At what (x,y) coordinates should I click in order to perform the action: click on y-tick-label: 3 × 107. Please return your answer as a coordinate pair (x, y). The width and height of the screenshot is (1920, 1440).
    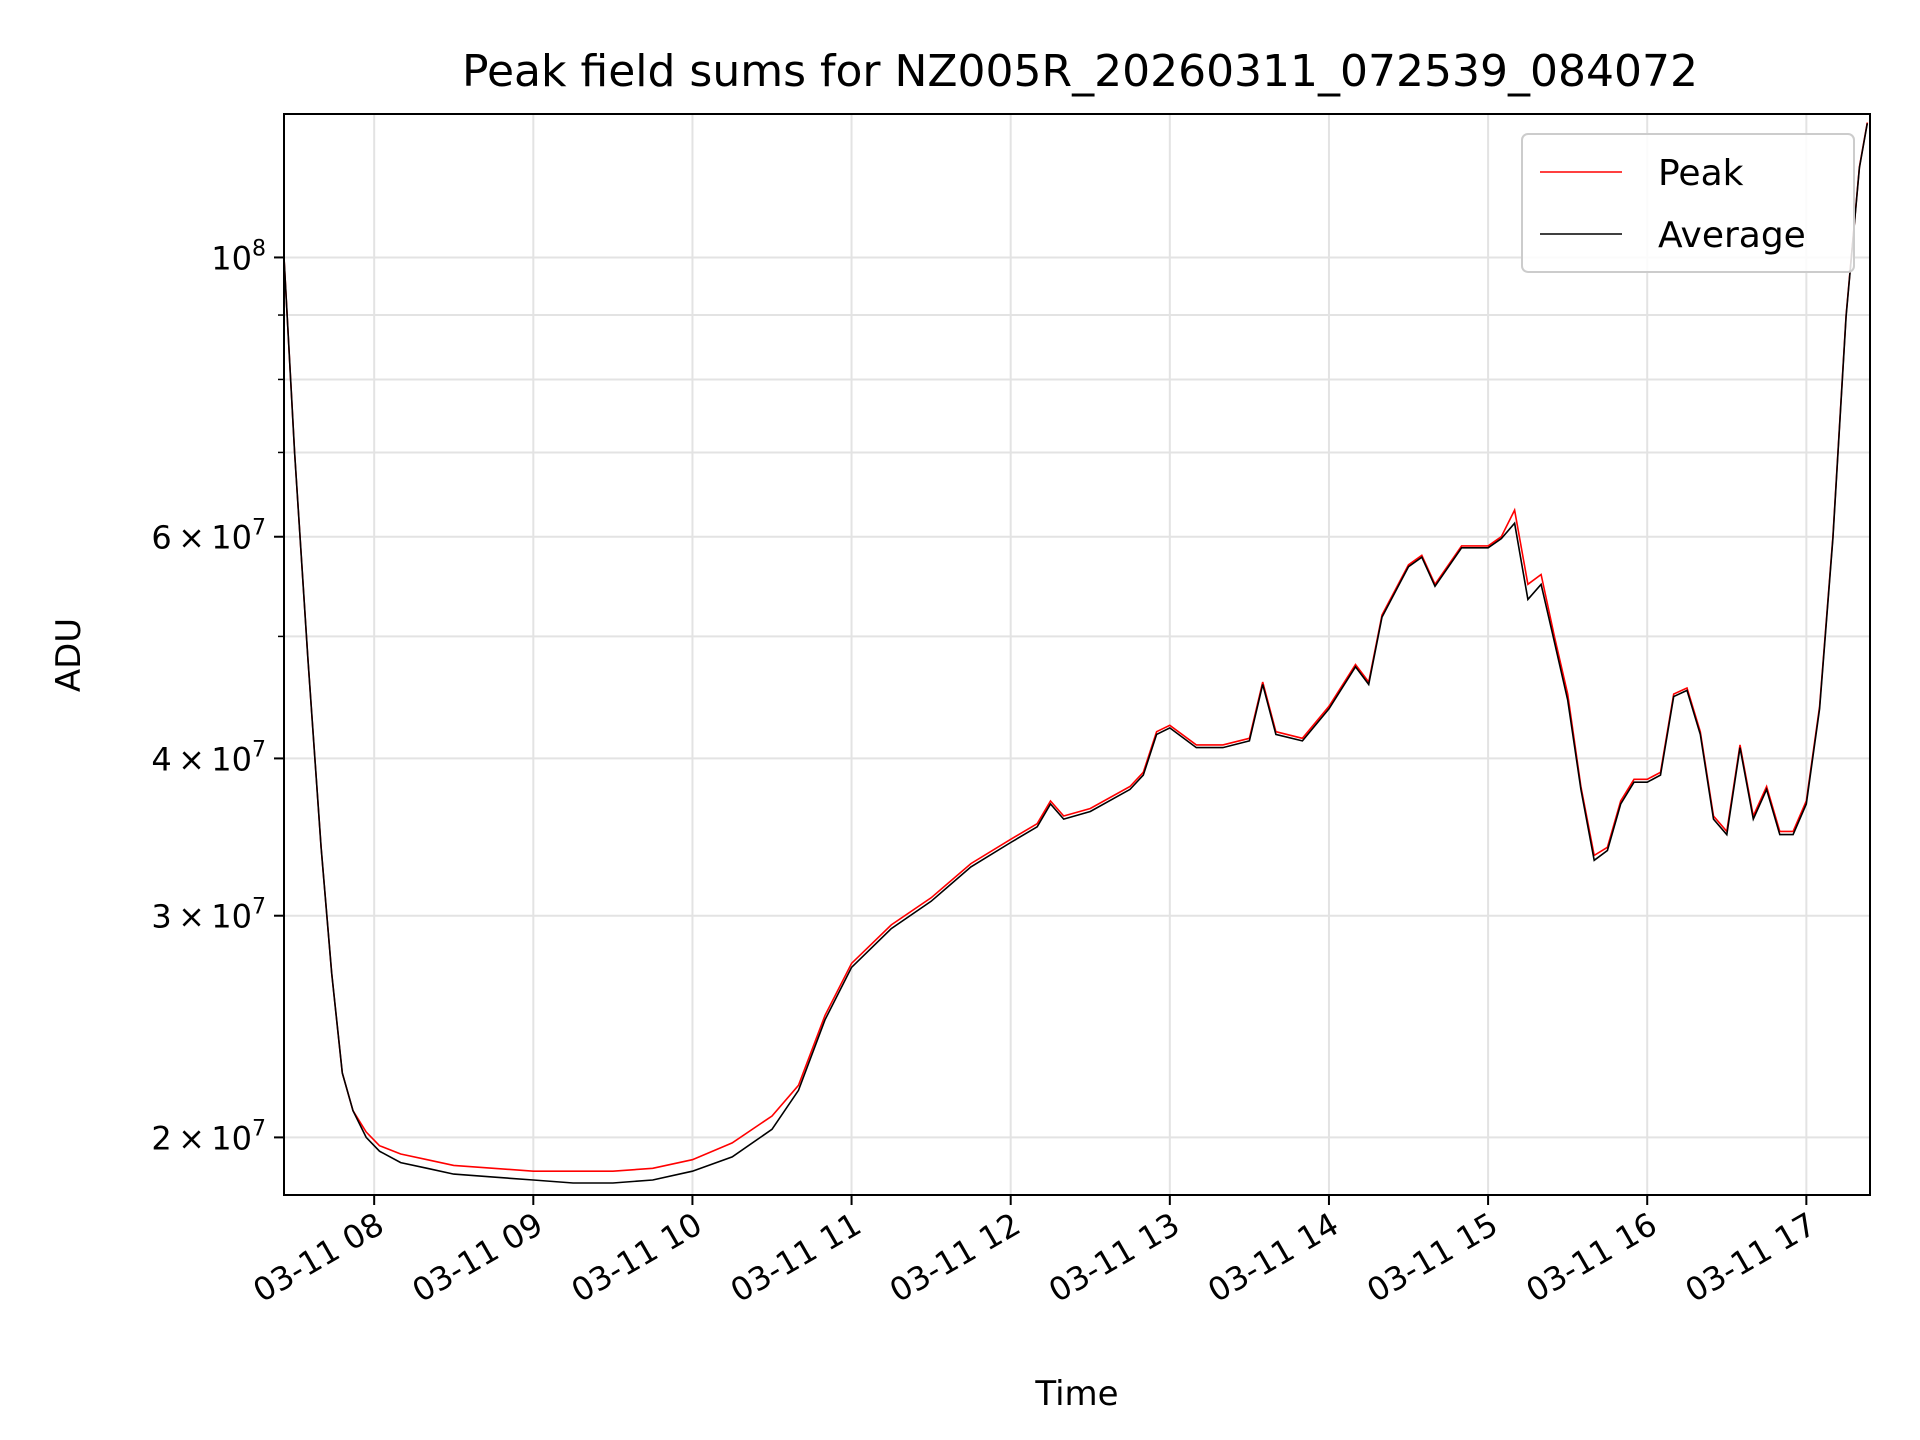
    Looking at the image, I should click on (208, 915).